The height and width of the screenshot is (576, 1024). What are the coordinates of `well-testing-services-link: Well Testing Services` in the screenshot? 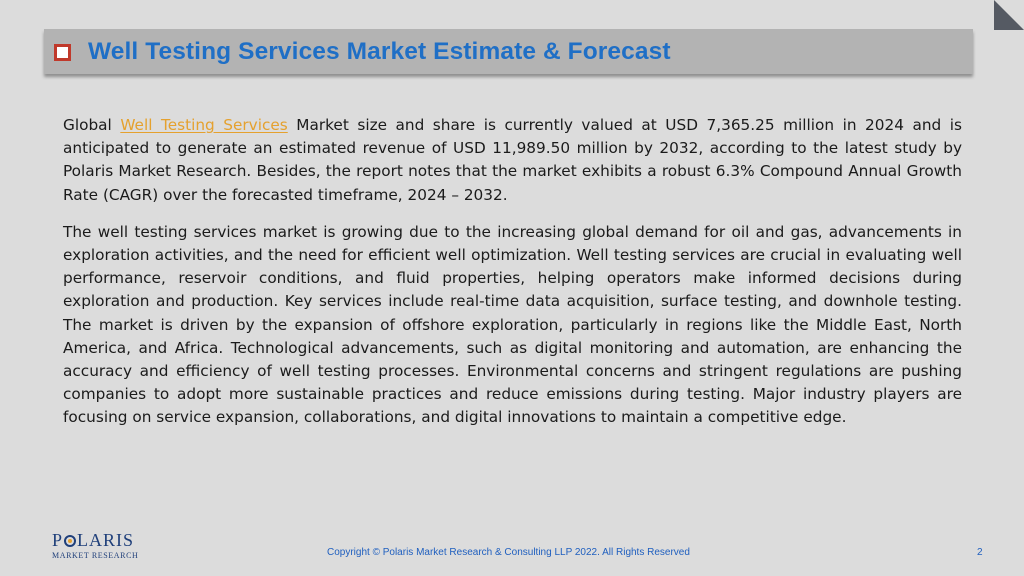 It's located at (204, 125).